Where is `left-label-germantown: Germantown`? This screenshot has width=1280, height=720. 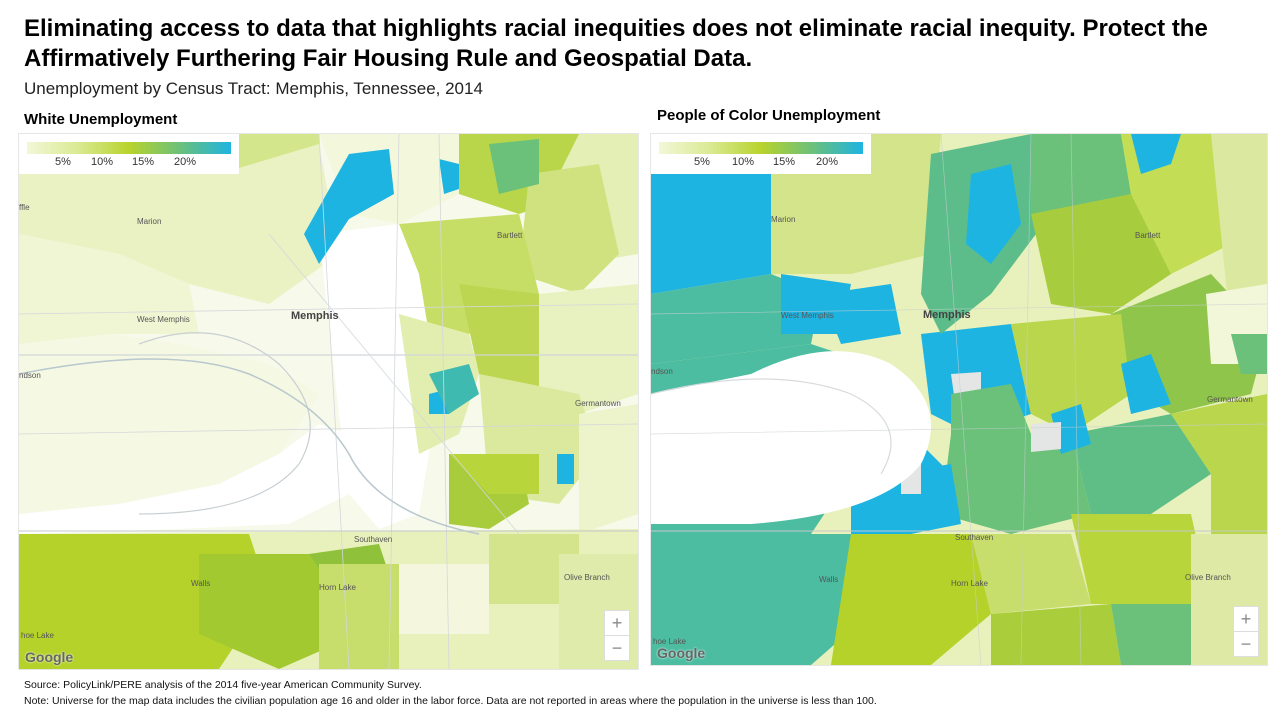
left-label-germantown: Germantown is located at coordinates (598, 403).